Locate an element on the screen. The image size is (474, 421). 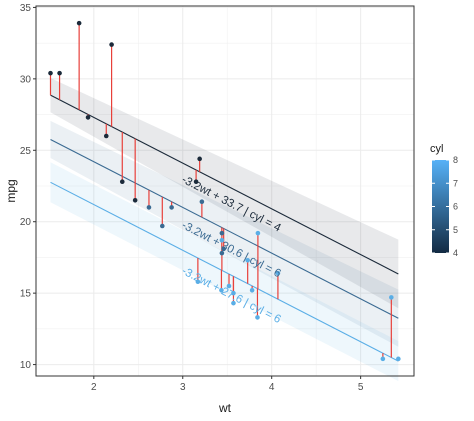
colorbar-tick-label: 4 is located at coordinates (455, 253).